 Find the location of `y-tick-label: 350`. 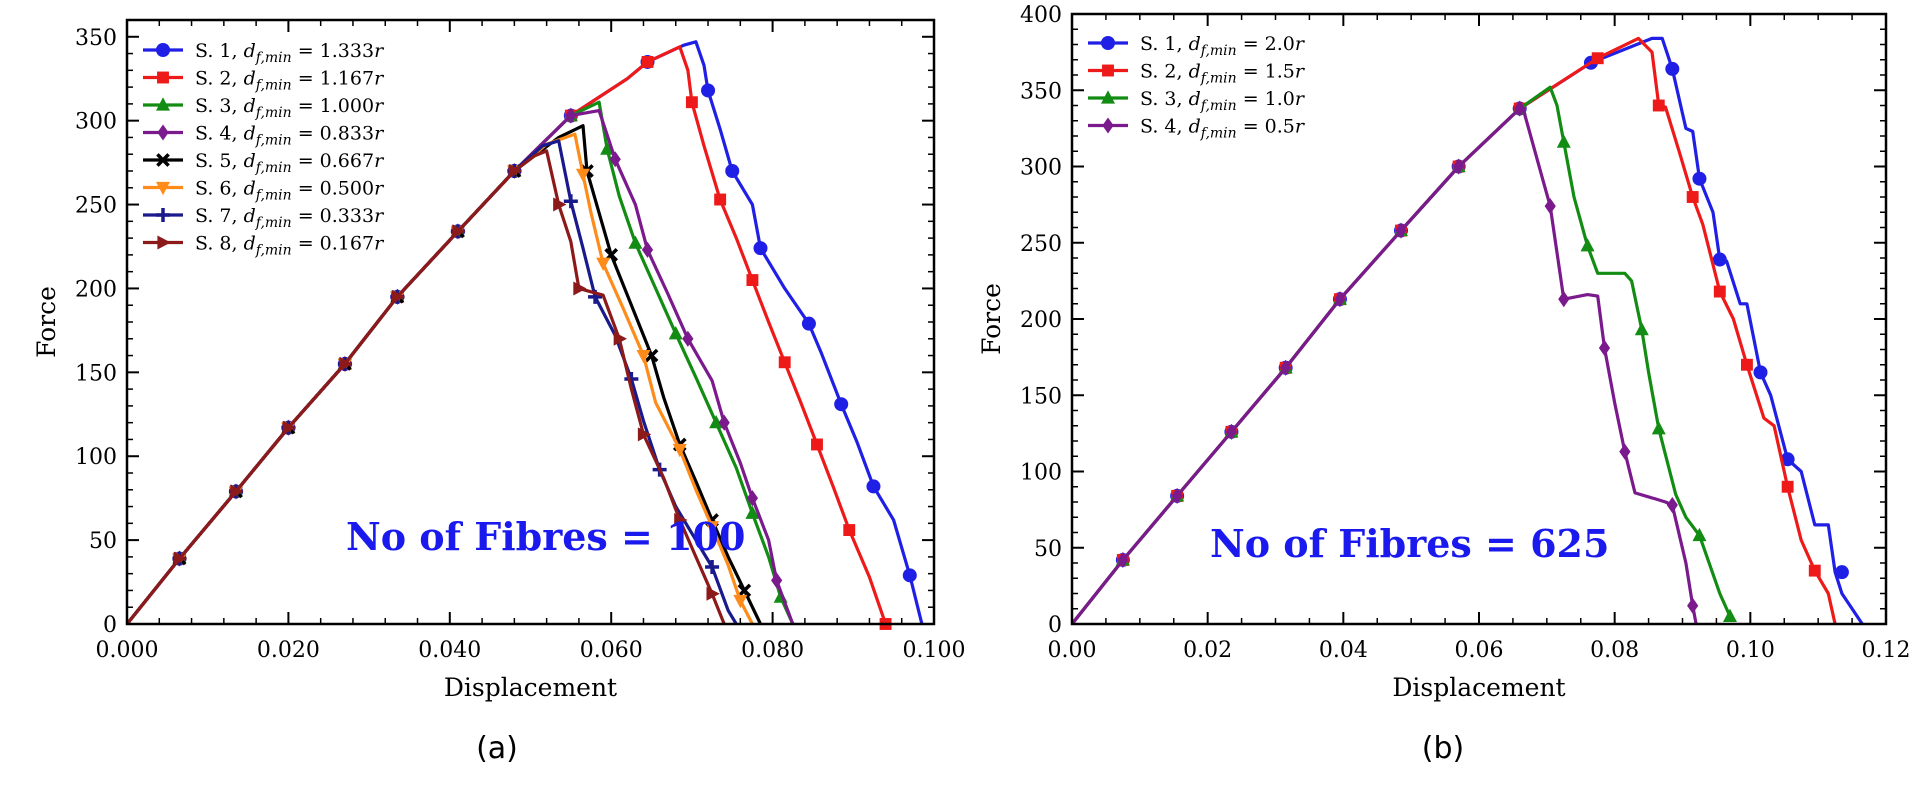

y-tick-label: 350 is located at coordinates (96, 38).